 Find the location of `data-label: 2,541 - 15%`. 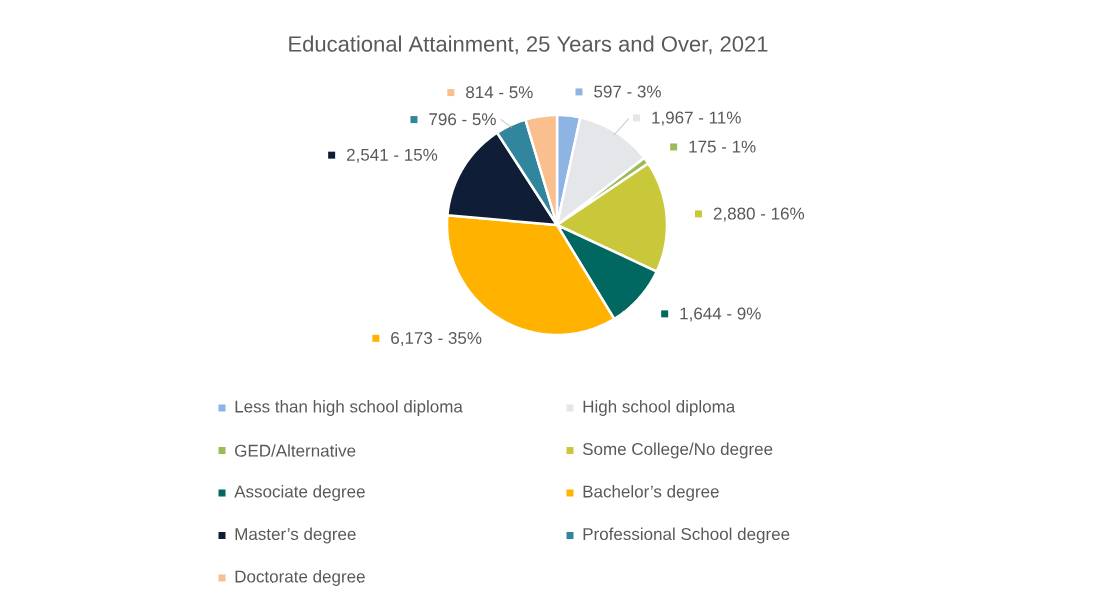

data-label: 2,541 - 15% is located at coordinates (392, 155).